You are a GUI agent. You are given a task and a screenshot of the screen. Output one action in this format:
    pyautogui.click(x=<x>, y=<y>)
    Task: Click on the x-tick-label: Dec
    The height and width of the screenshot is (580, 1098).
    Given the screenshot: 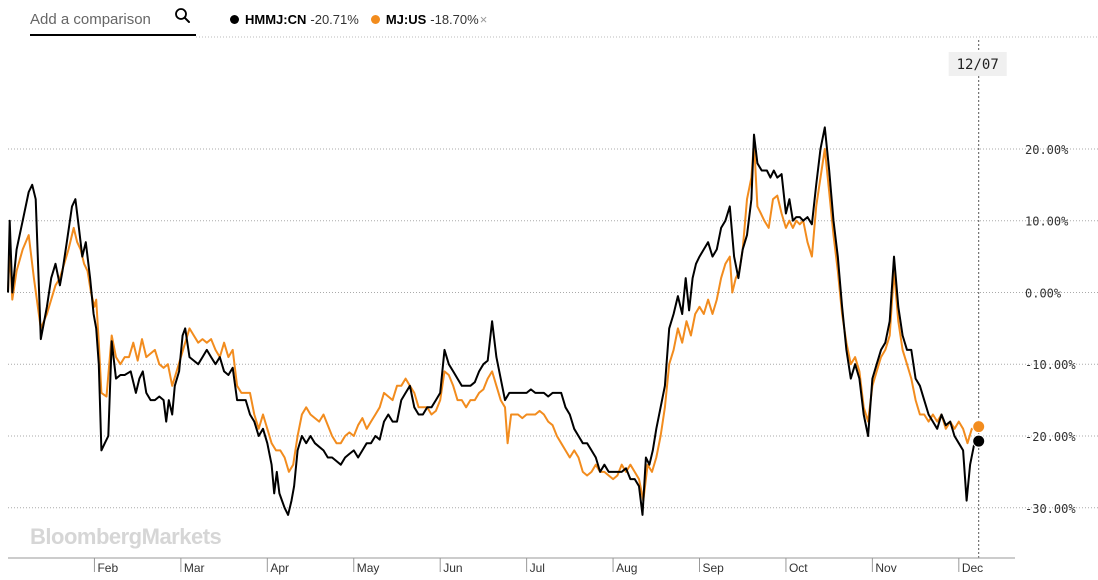 What is the action you would take?
    pyautogui.click(x=972, y=568)
    